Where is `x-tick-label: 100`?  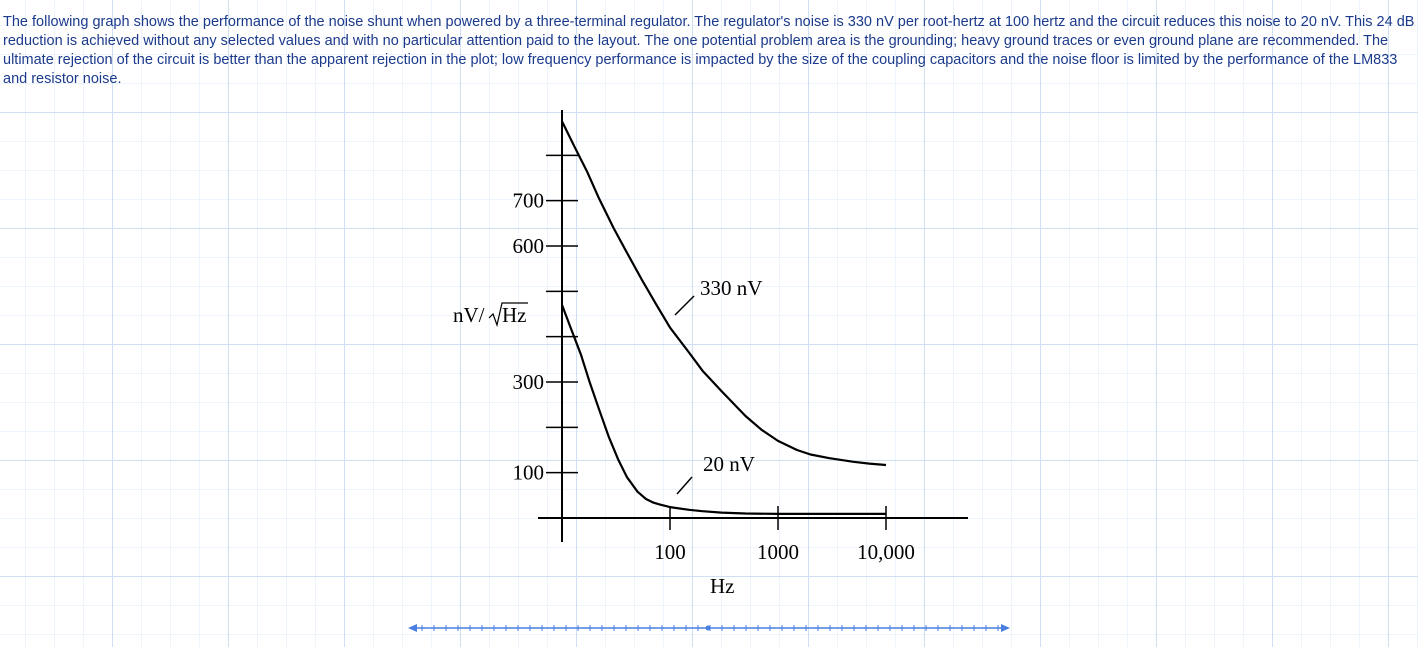
x-tick-label: 100 is located at coordinates (670, 552).